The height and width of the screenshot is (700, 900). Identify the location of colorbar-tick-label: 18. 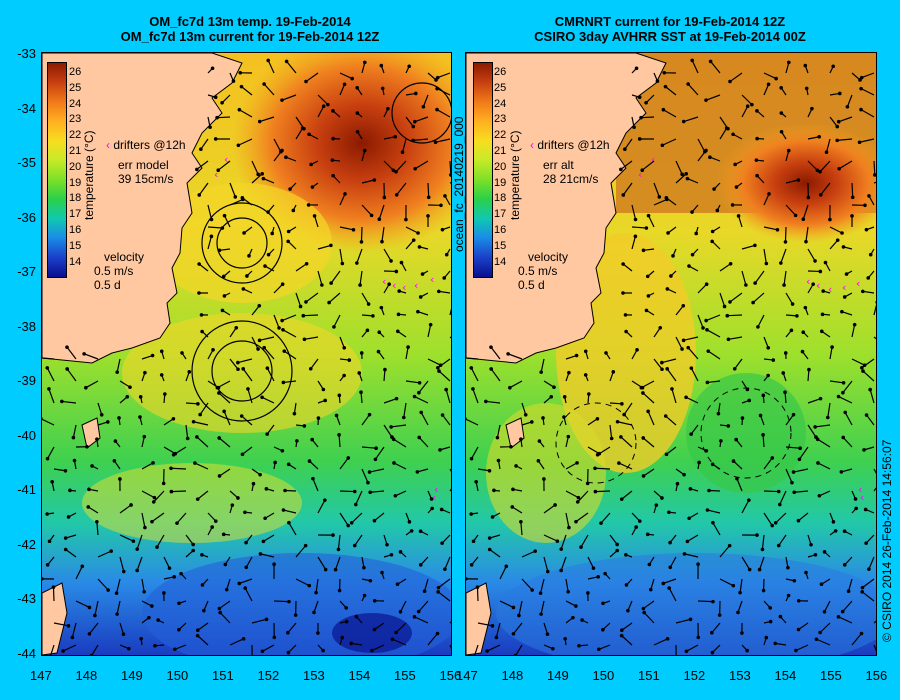
(75, 198).